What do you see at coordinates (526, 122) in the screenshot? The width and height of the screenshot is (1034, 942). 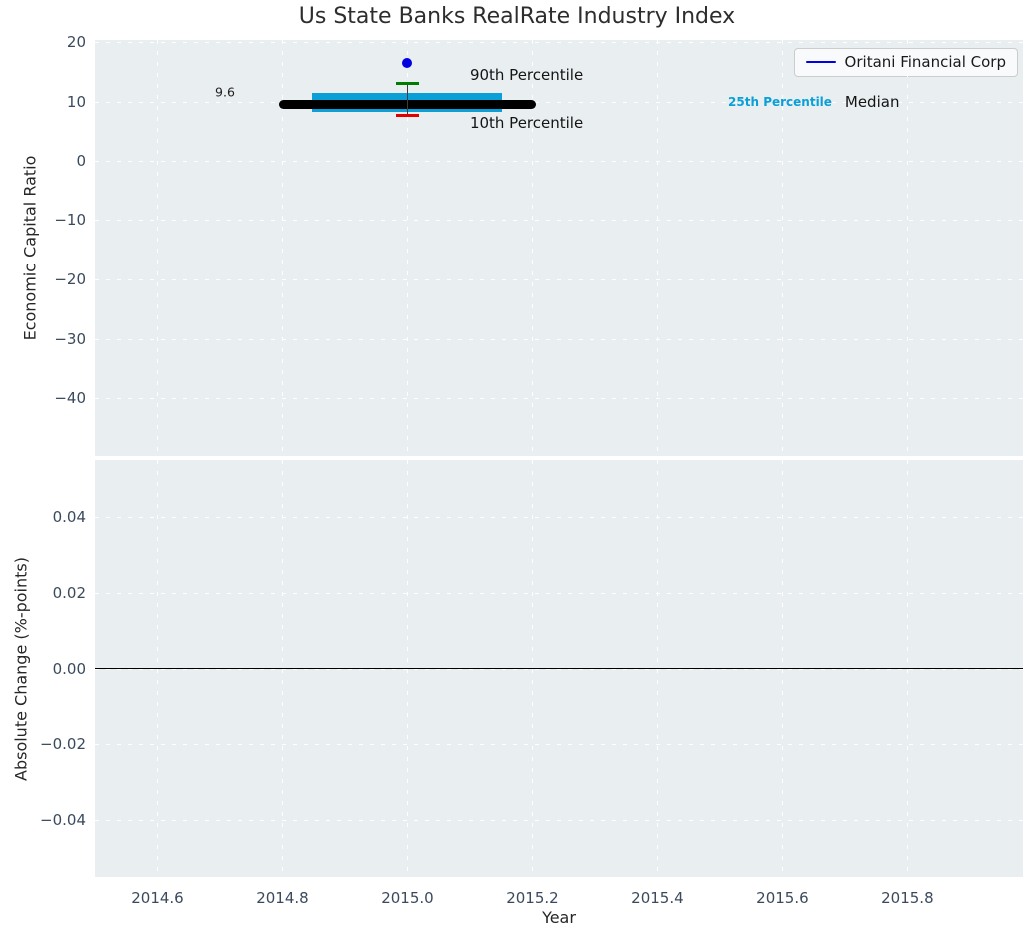 I see `annotation: 10th Percentile` at bounding box center [526, 122].